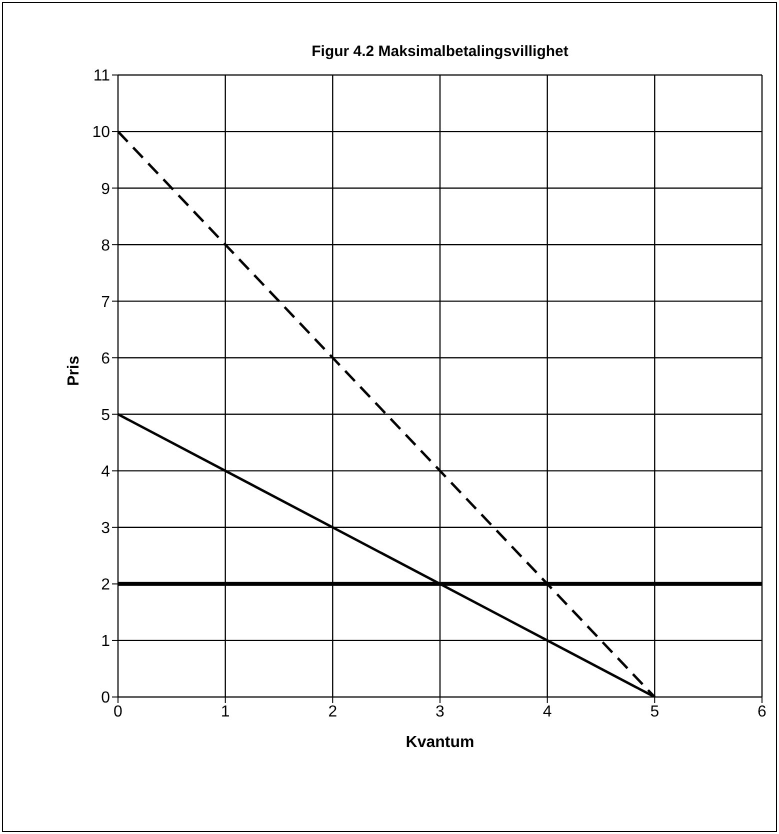 This screenshot has height=834, width=779. I want to click on y-axis-title: Pris, so click(74, 371).